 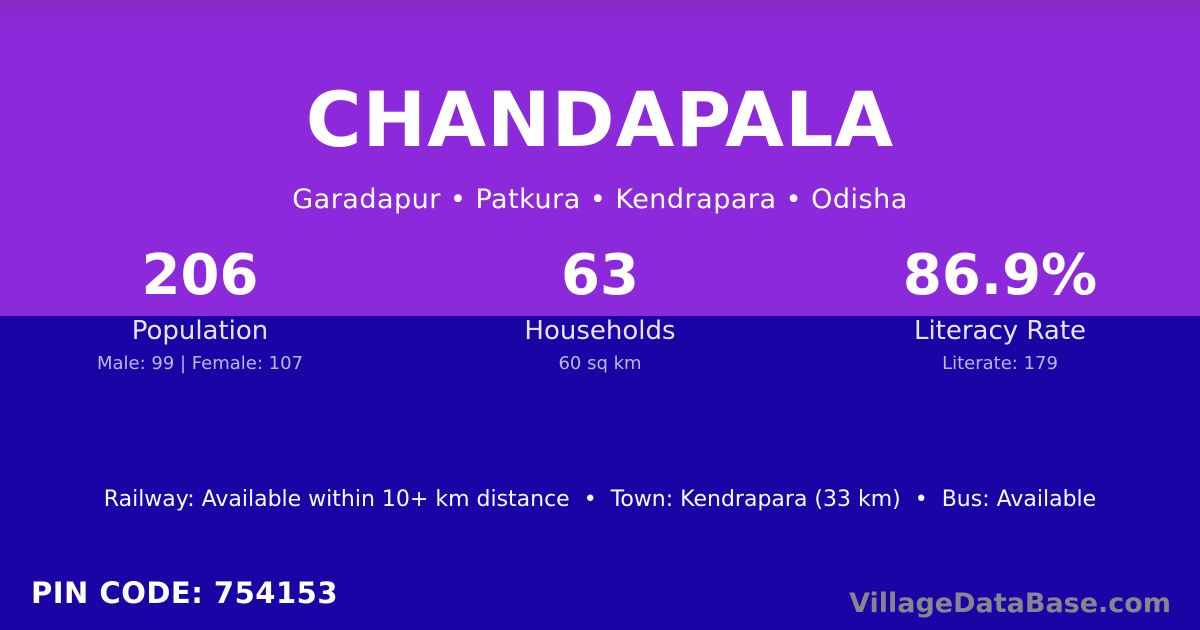 What do you see at coordinates (200, 363) in the screenshot?
I see `population-detail: Male: 99 | Female: 107` at bounding box center [200, 363].